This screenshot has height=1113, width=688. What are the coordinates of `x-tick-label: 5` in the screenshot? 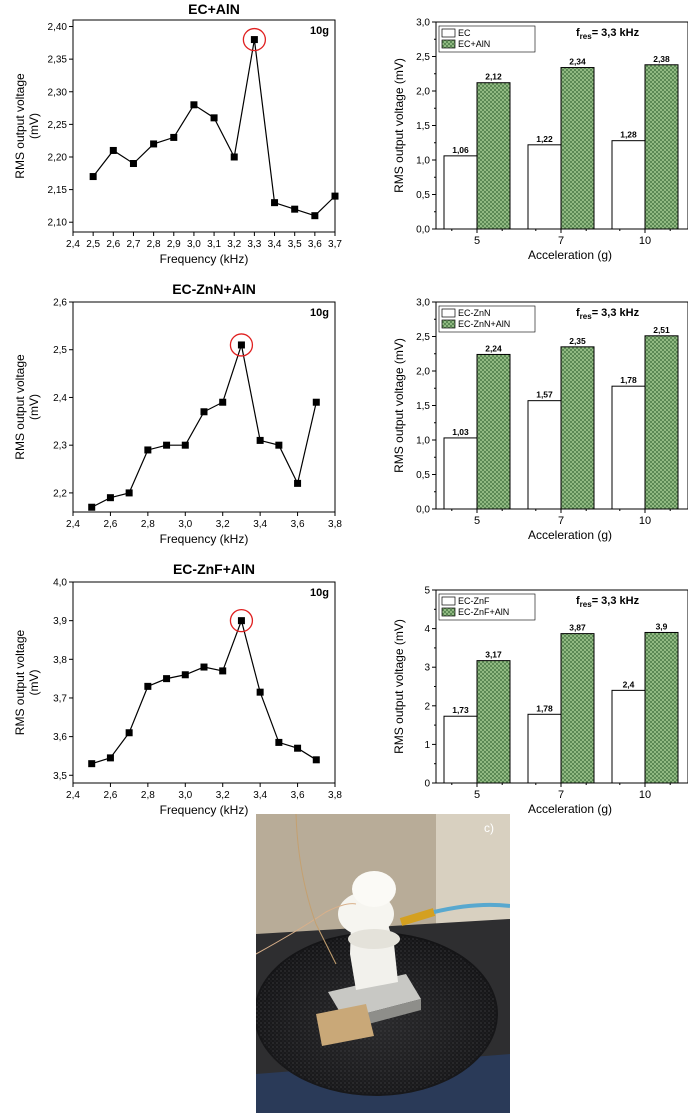 It's located at (477, 521).